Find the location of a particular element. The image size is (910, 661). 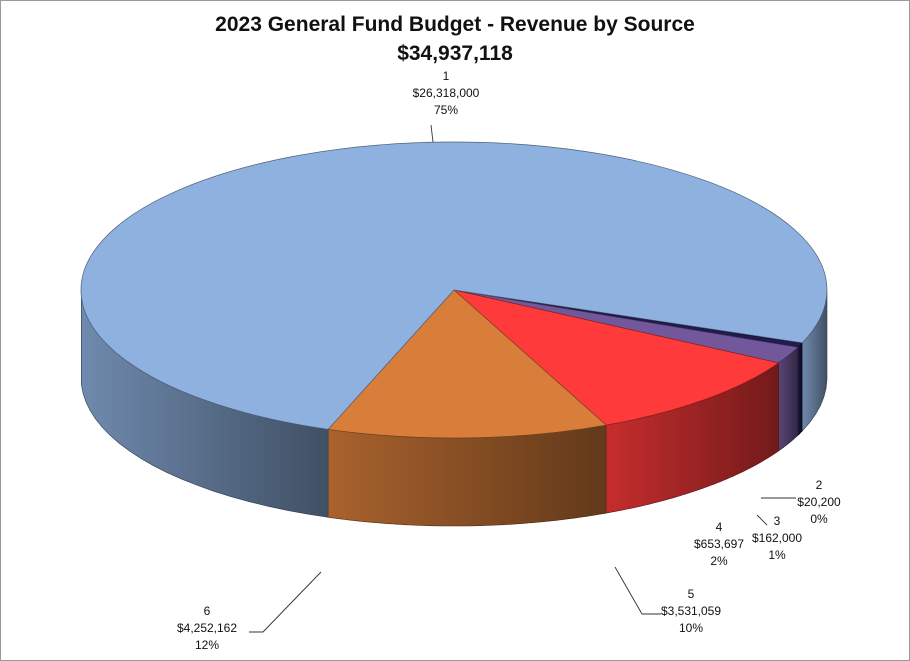

label-percent: 0% is located at coordinates (819, 519).